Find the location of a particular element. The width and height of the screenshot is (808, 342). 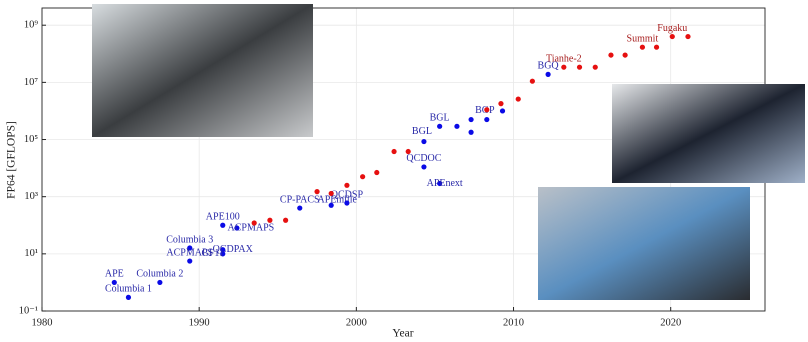

point-label: Columbia 2 is located at coordinates (159, 274).